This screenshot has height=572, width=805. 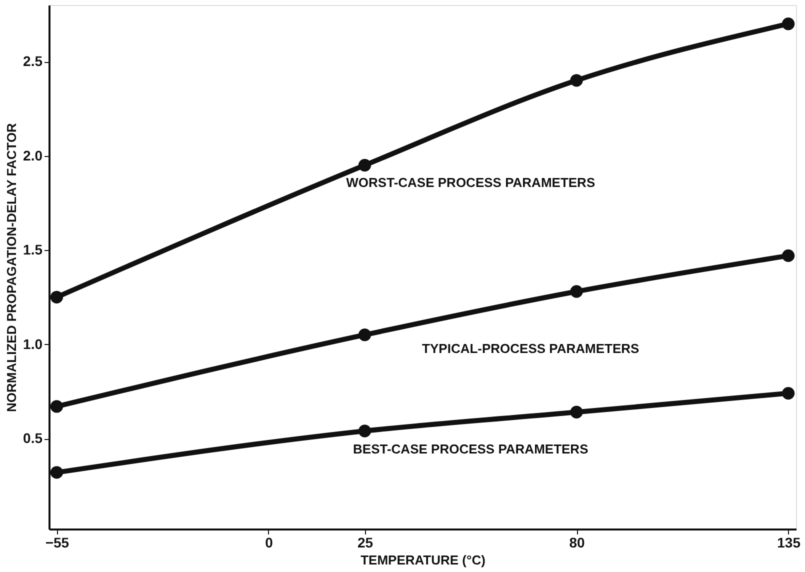 What do you see at coordinates (33, 250) in the screenshot?
I see `y-tick-label: 1.5` at bounding box center [33, 250].